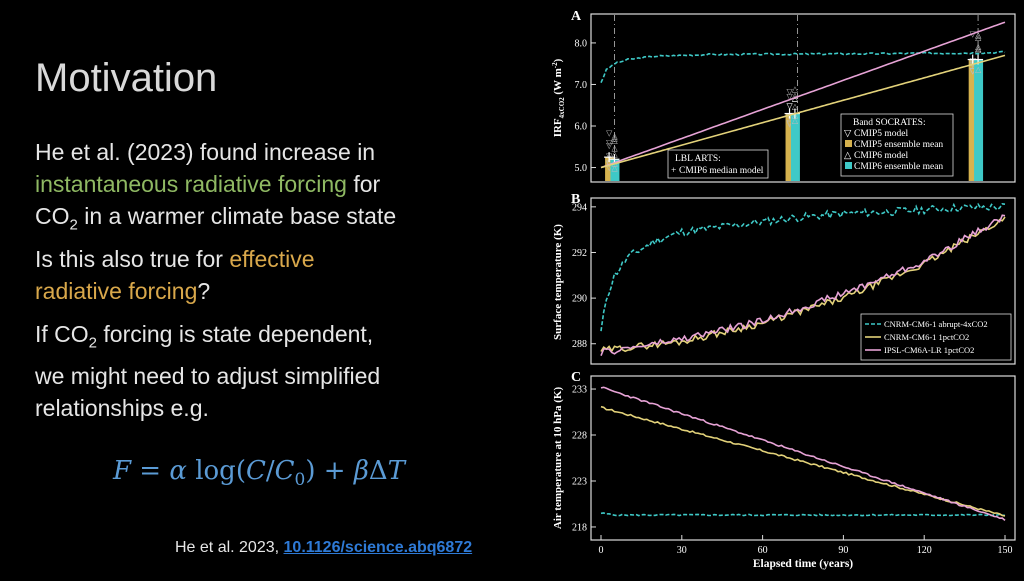 This screenshot has width=1024, height=581. What do you see at coordinates (208, 375) in the screenshot?
I see `implication-line2: we might need to adjust simplified` at bounding box center [208, 375].